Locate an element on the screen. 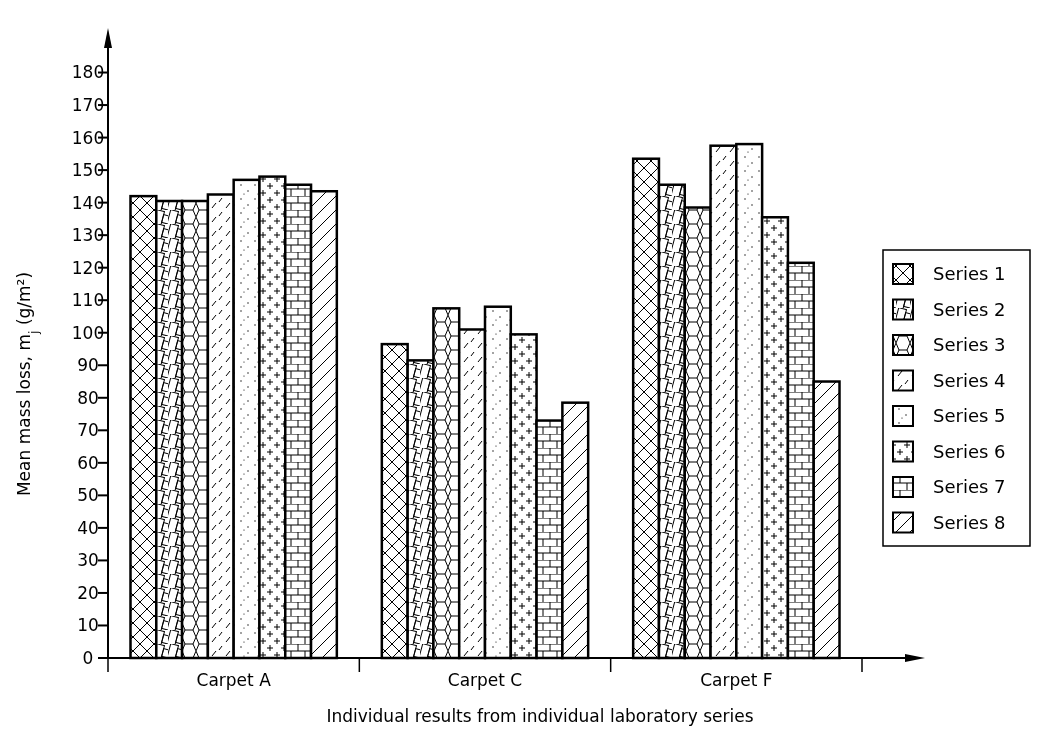  y-tick-label: 150 is located at coordinates (88, 170).